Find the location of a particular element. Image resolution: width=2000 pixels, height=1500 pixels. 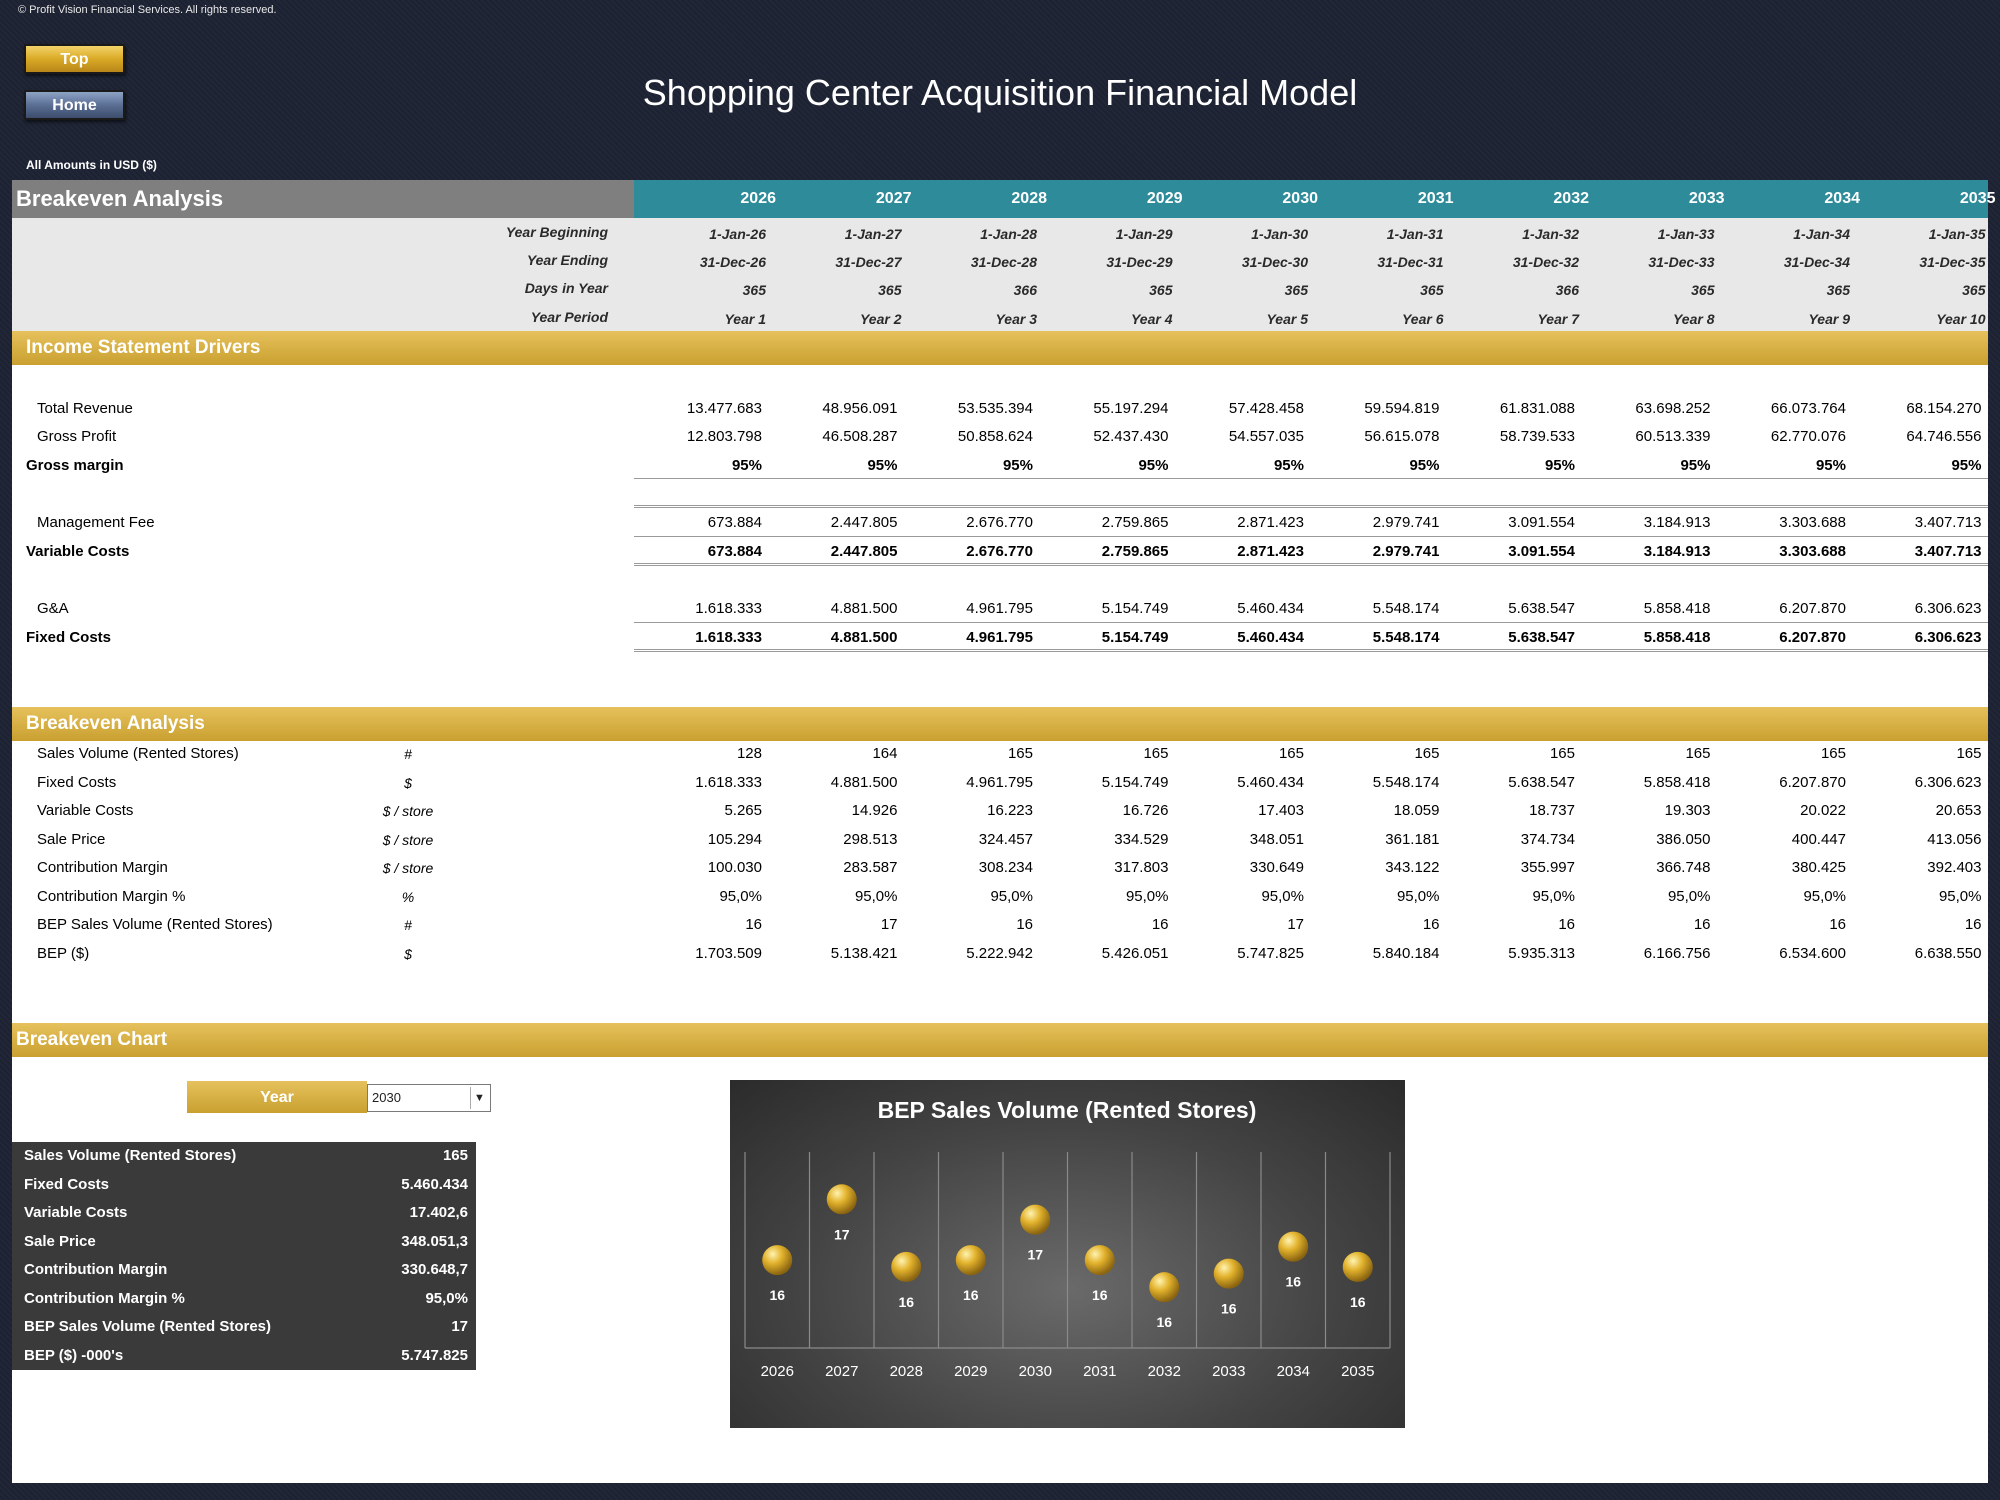

driver-row-label: Gross margin is located at coordinates (75, 465).